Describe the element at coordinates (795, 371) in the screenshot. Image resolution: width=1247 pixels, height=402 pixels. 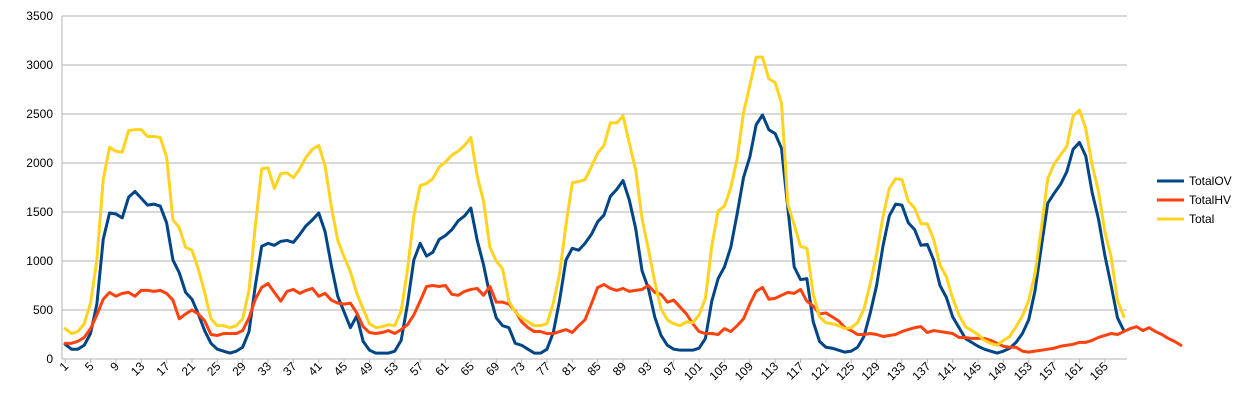
I see `x-tick-label: 117` at that location.